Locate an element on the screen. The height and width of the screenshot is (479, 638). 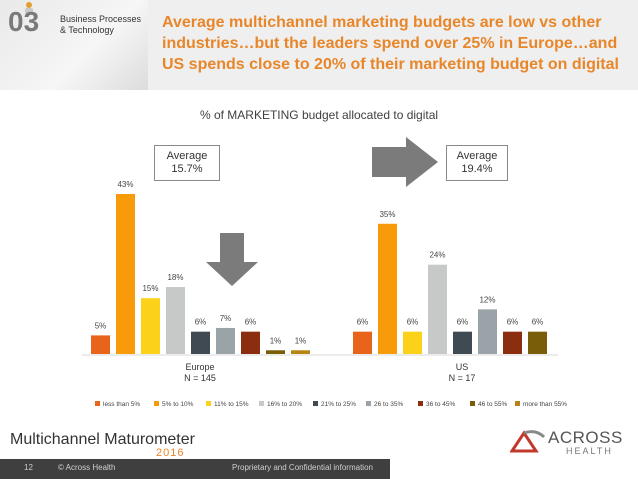
bar-label-europe-7: 1% is located at coordinates (276, 340).